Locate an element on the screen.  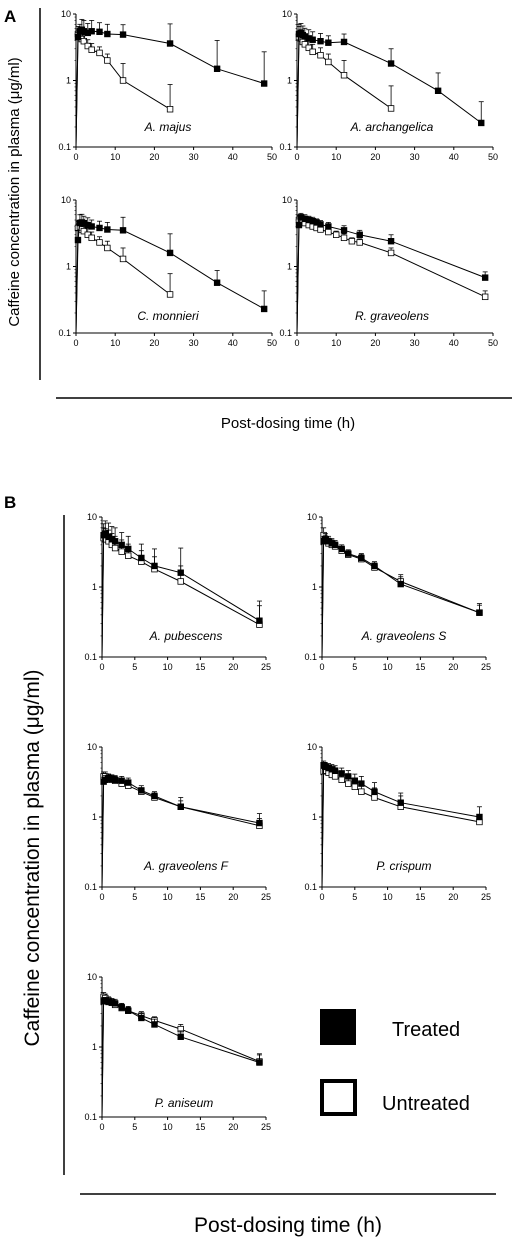
chart-8: 0.1 1 10 0 5 10 15 20 25 P. crispum is located at coordinates (397, 822).